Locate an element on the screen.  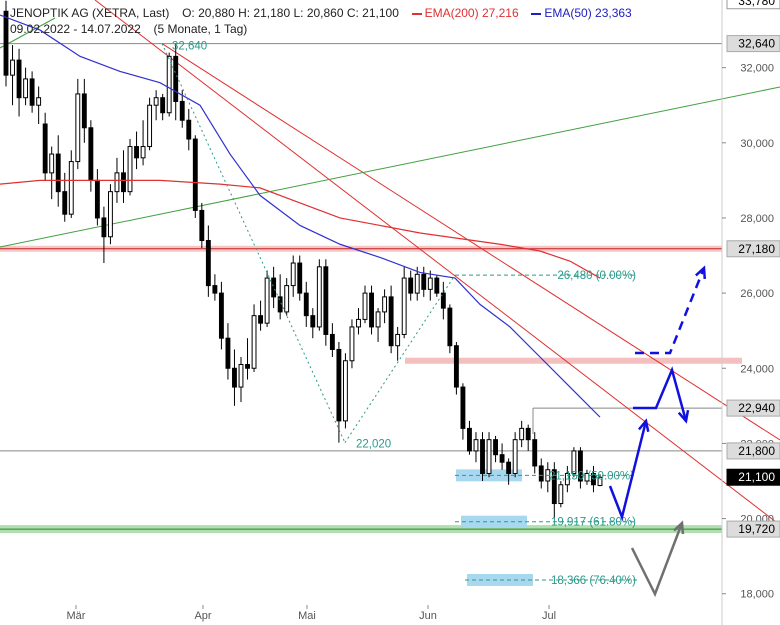
x-tick-label: Apr is located at coordinates (202, 616).